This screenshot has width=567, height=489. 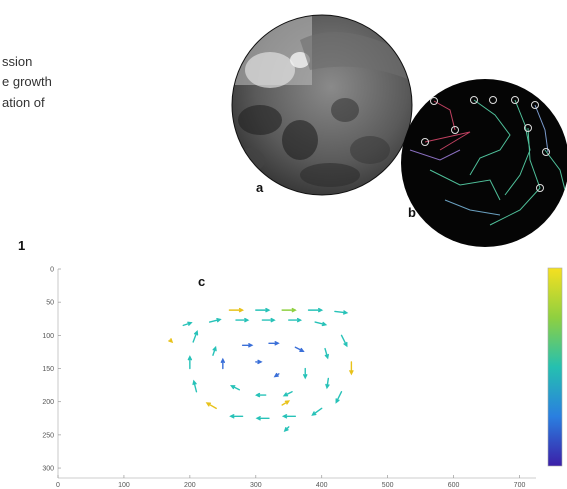 What do you see at coordinates (256, 485) in the screenshot?
I see `x-tick-label: 300` at bounding box center [256, 485].